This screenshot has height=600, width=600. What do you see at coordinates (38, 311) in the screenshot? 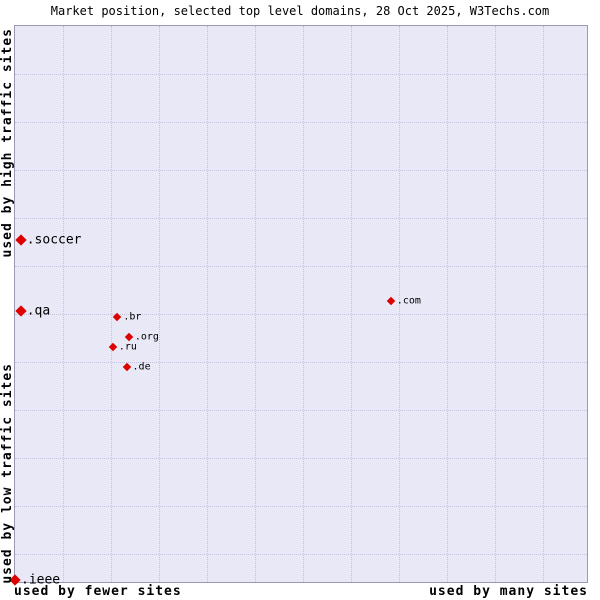
I see `point-label: .qa` at bounding box center [38, 311].